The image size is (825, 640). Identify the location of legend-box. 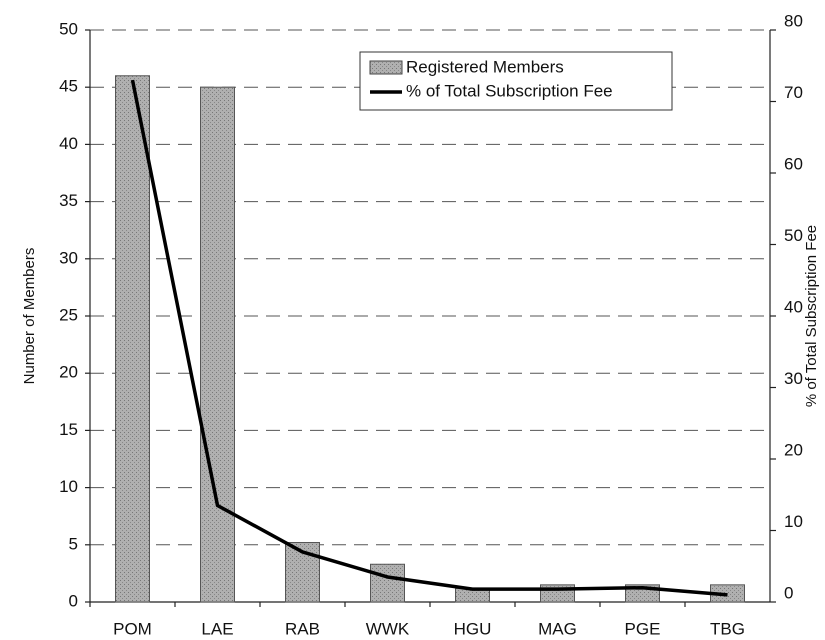
(516, 81).